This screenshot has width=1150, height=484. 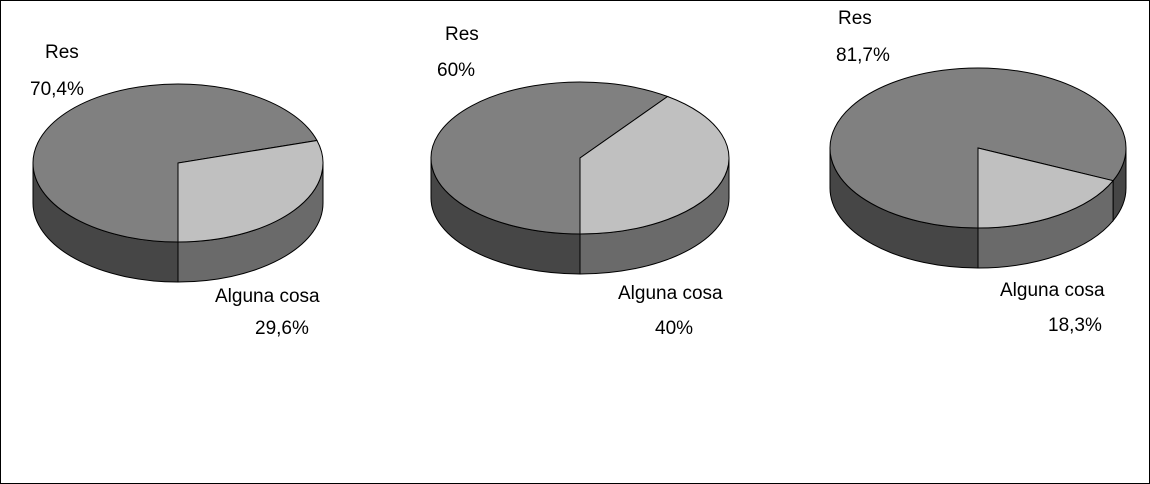 I want to click on slice-value-label: 40%, so click(x=674, y=328).